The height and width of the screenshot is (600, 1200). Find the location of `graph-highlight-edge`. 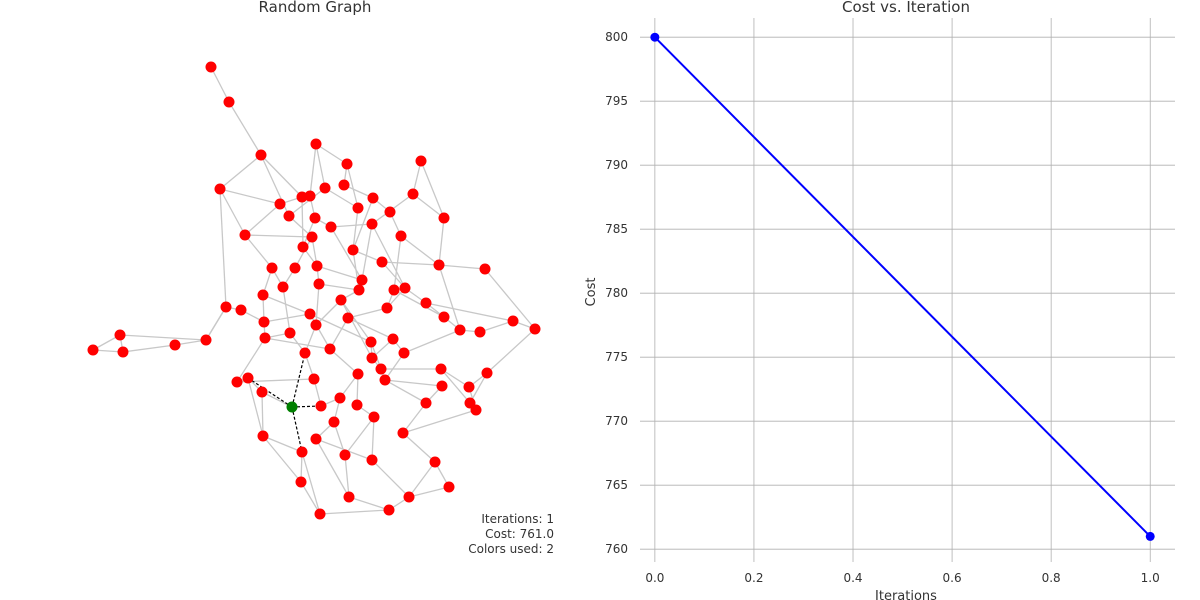

graph-highlight-edge is located at coordinates (298, 380).